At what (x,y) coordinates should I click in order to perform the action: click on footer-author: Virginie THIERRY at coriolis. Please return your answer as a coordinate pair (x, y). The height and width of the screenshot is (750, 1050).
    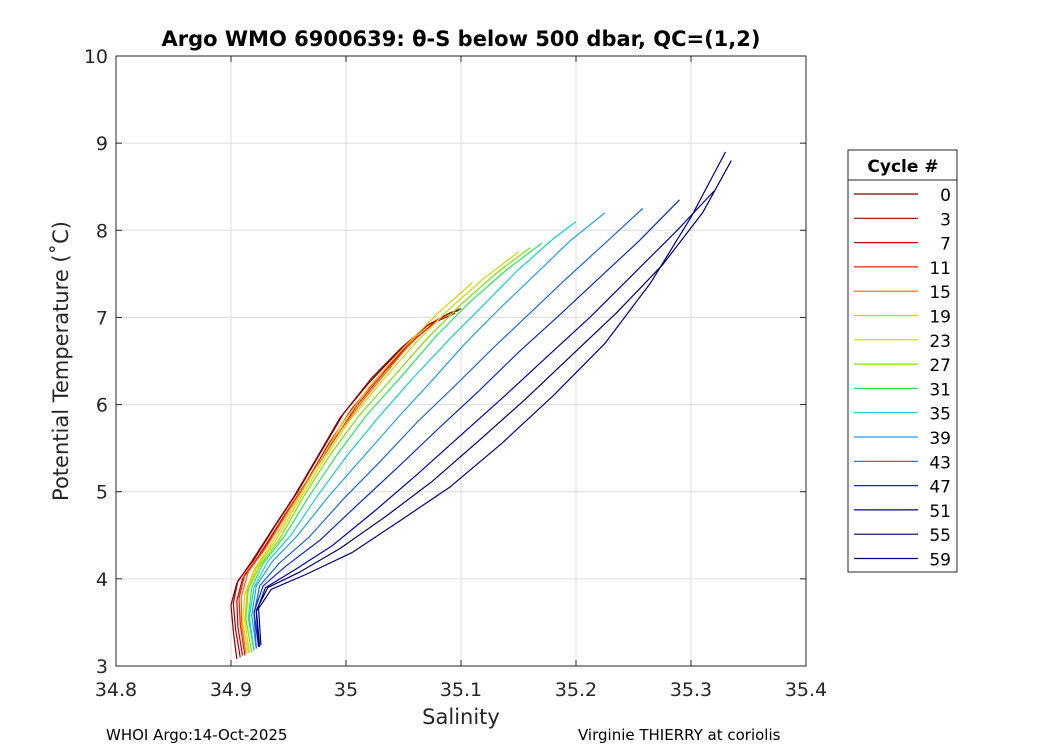
    Looking at the image, I should click on (679, 735).